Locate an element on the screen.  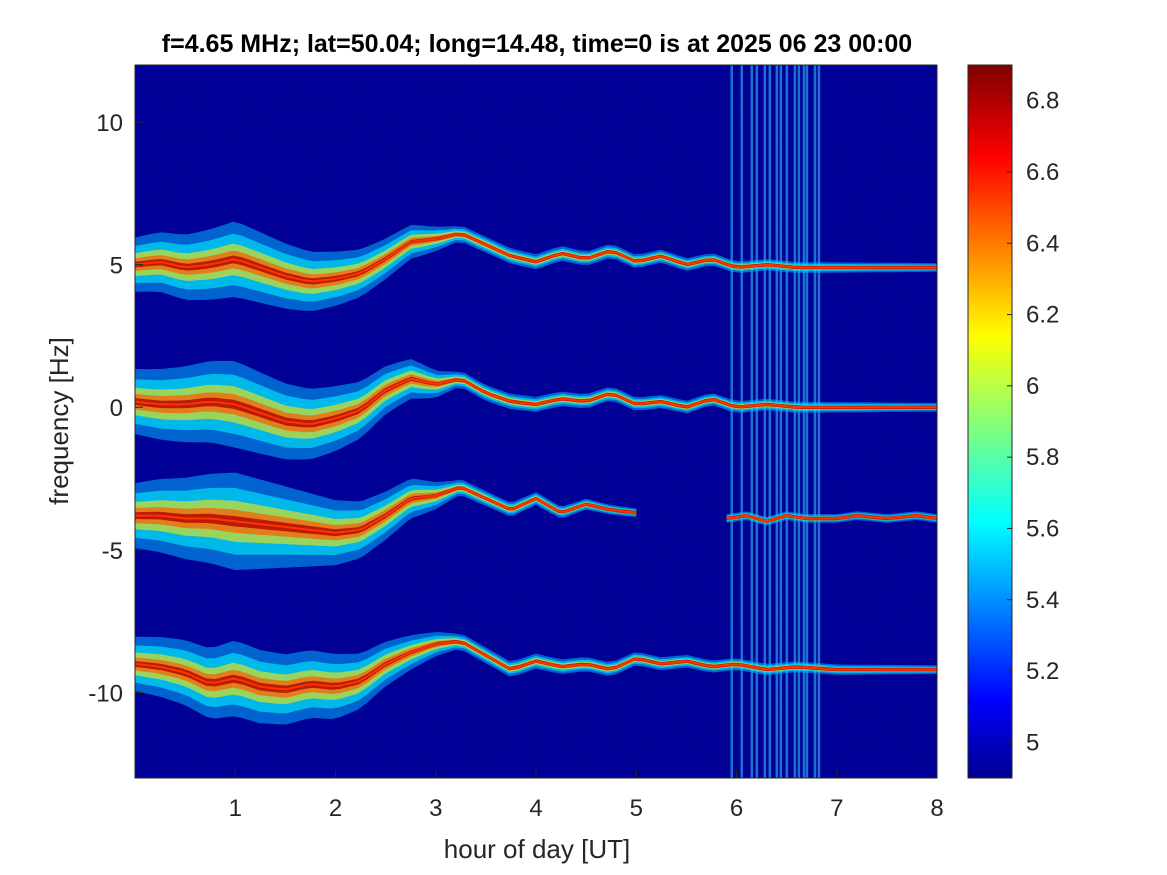
colorbar-tick-label: 6.2 is located at coordinates (1042, 315).